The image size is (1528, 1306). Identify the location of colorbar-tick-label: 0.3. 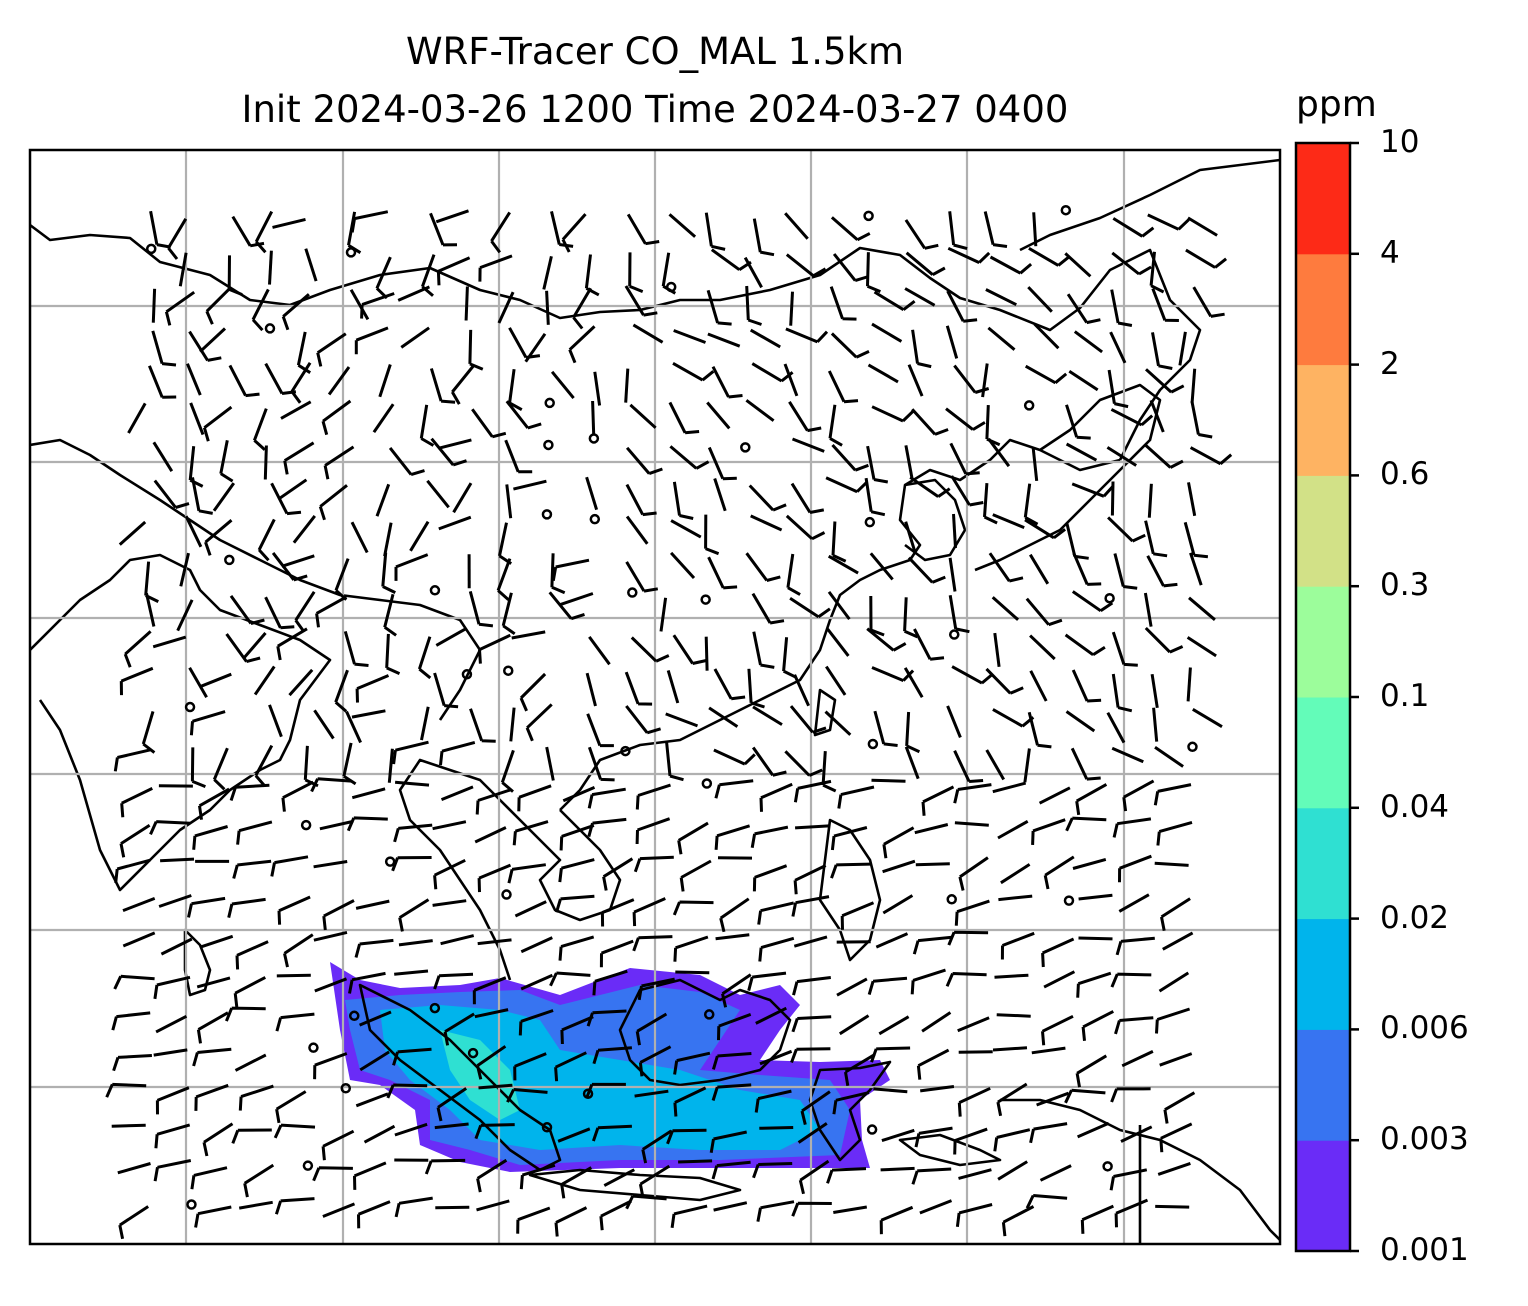
(1405, 585).